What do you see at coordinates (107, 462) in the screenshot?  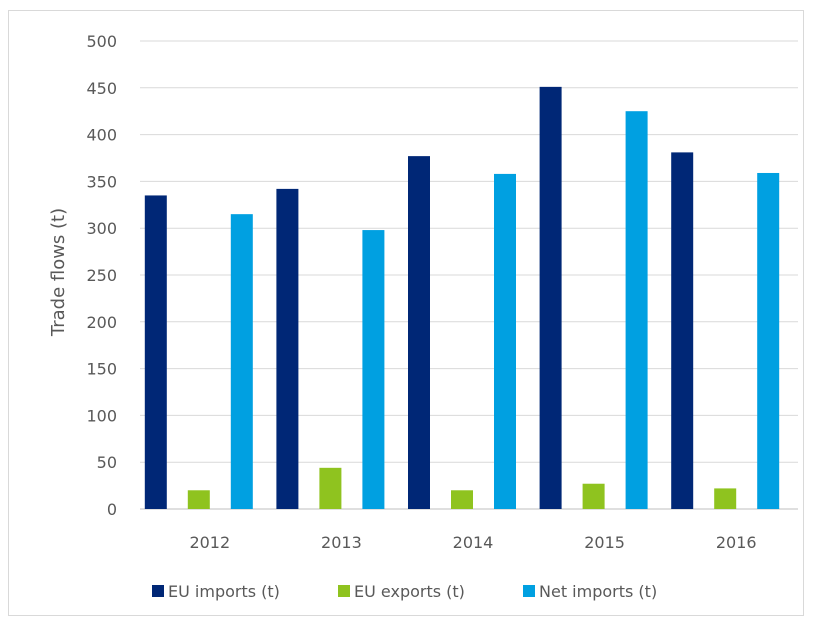 I see `y-tick-label: 50` at bounding box center [107, 462].